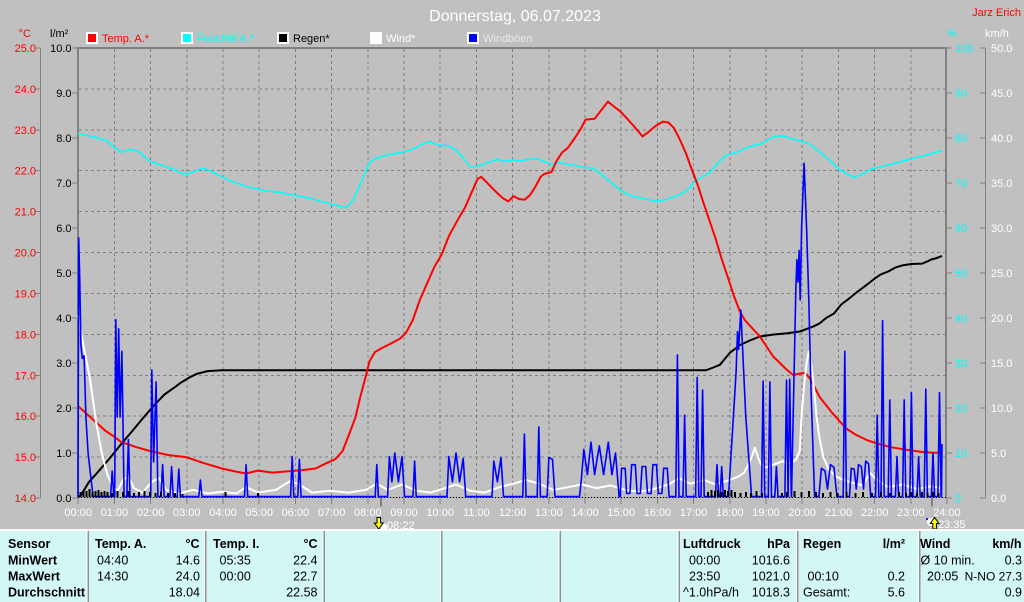  What do you see at coordinates (730, 513) in the screenshot?
I see `svg-text: 18:00` at bounding box center [730, 513].